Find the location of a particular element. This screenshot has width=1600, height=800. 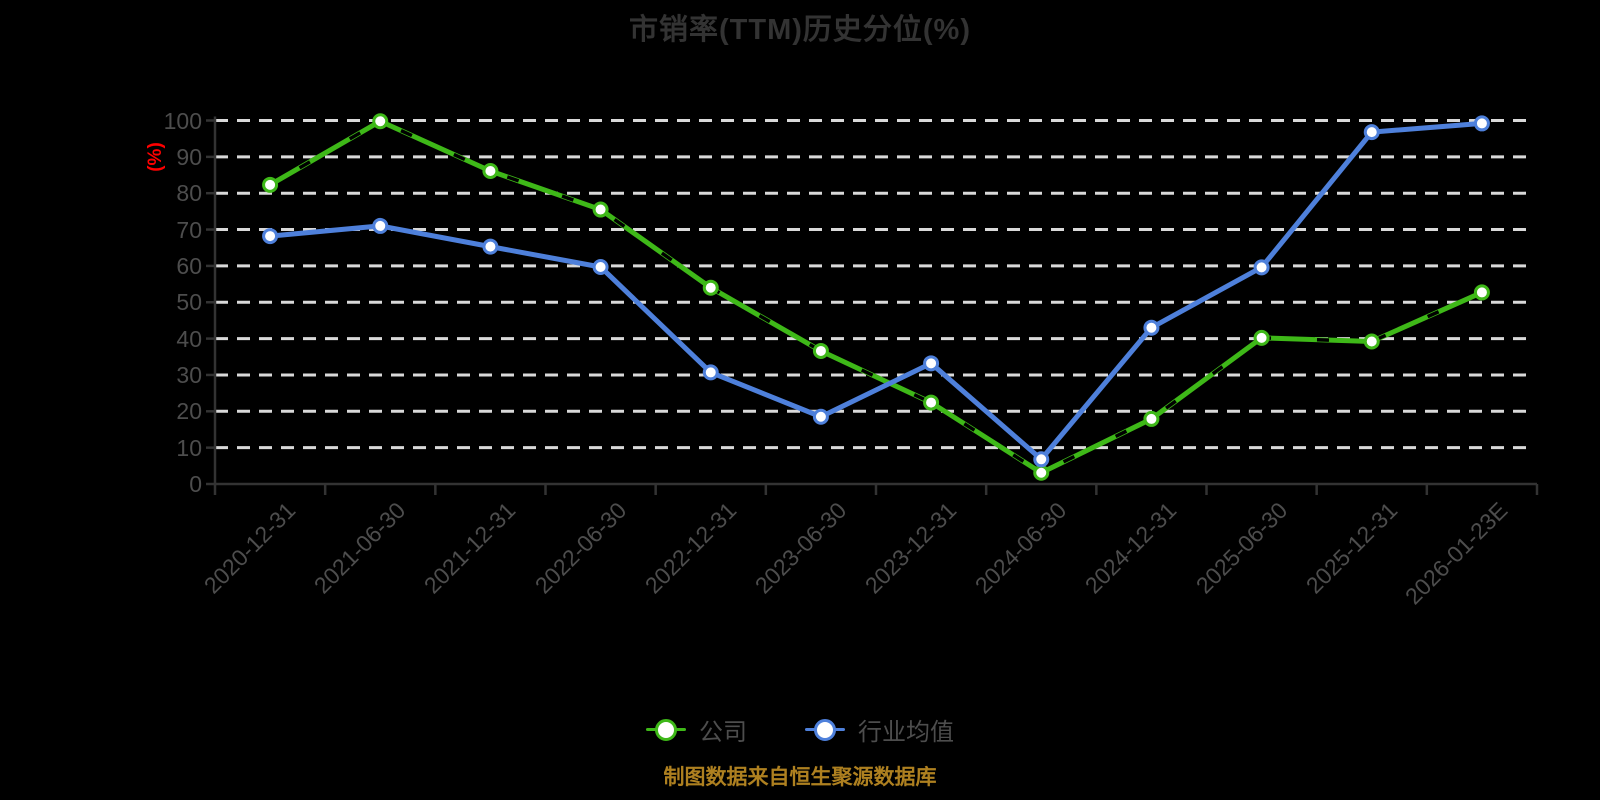

y-tick-label-50: 50 is located at coordinates (189, 302).